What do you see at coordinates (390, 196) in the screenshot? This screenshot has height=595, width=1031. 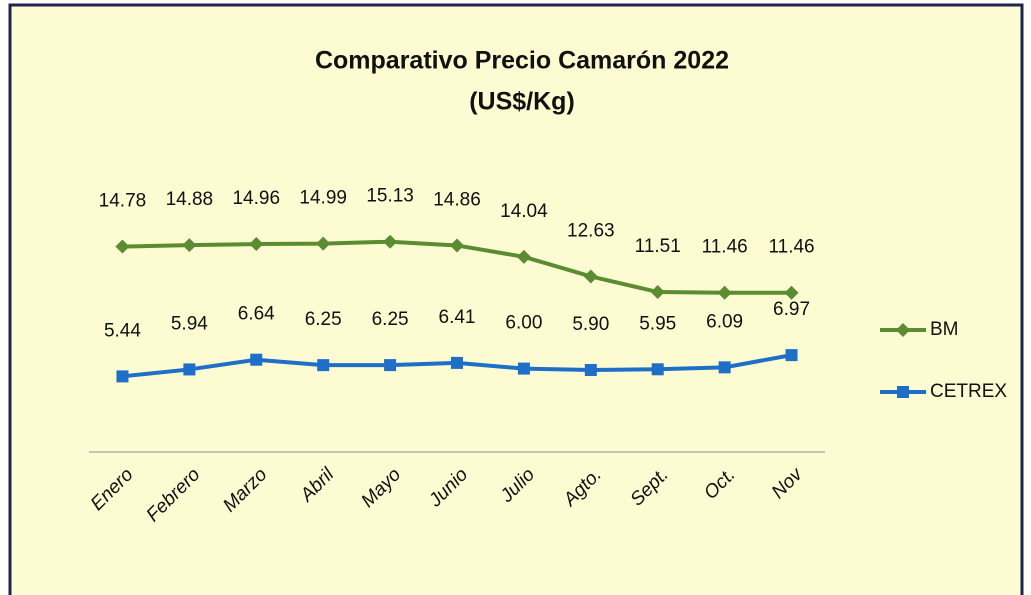 I see `data-label: 15.13` at bounding box center [390, 196].